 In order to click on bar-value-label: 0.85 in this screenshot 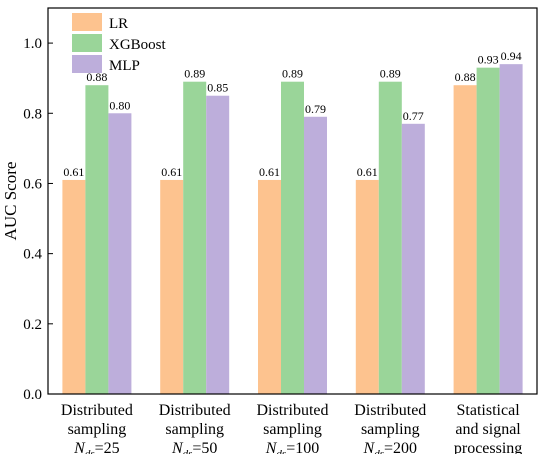, I will do `click(217, 88)`.